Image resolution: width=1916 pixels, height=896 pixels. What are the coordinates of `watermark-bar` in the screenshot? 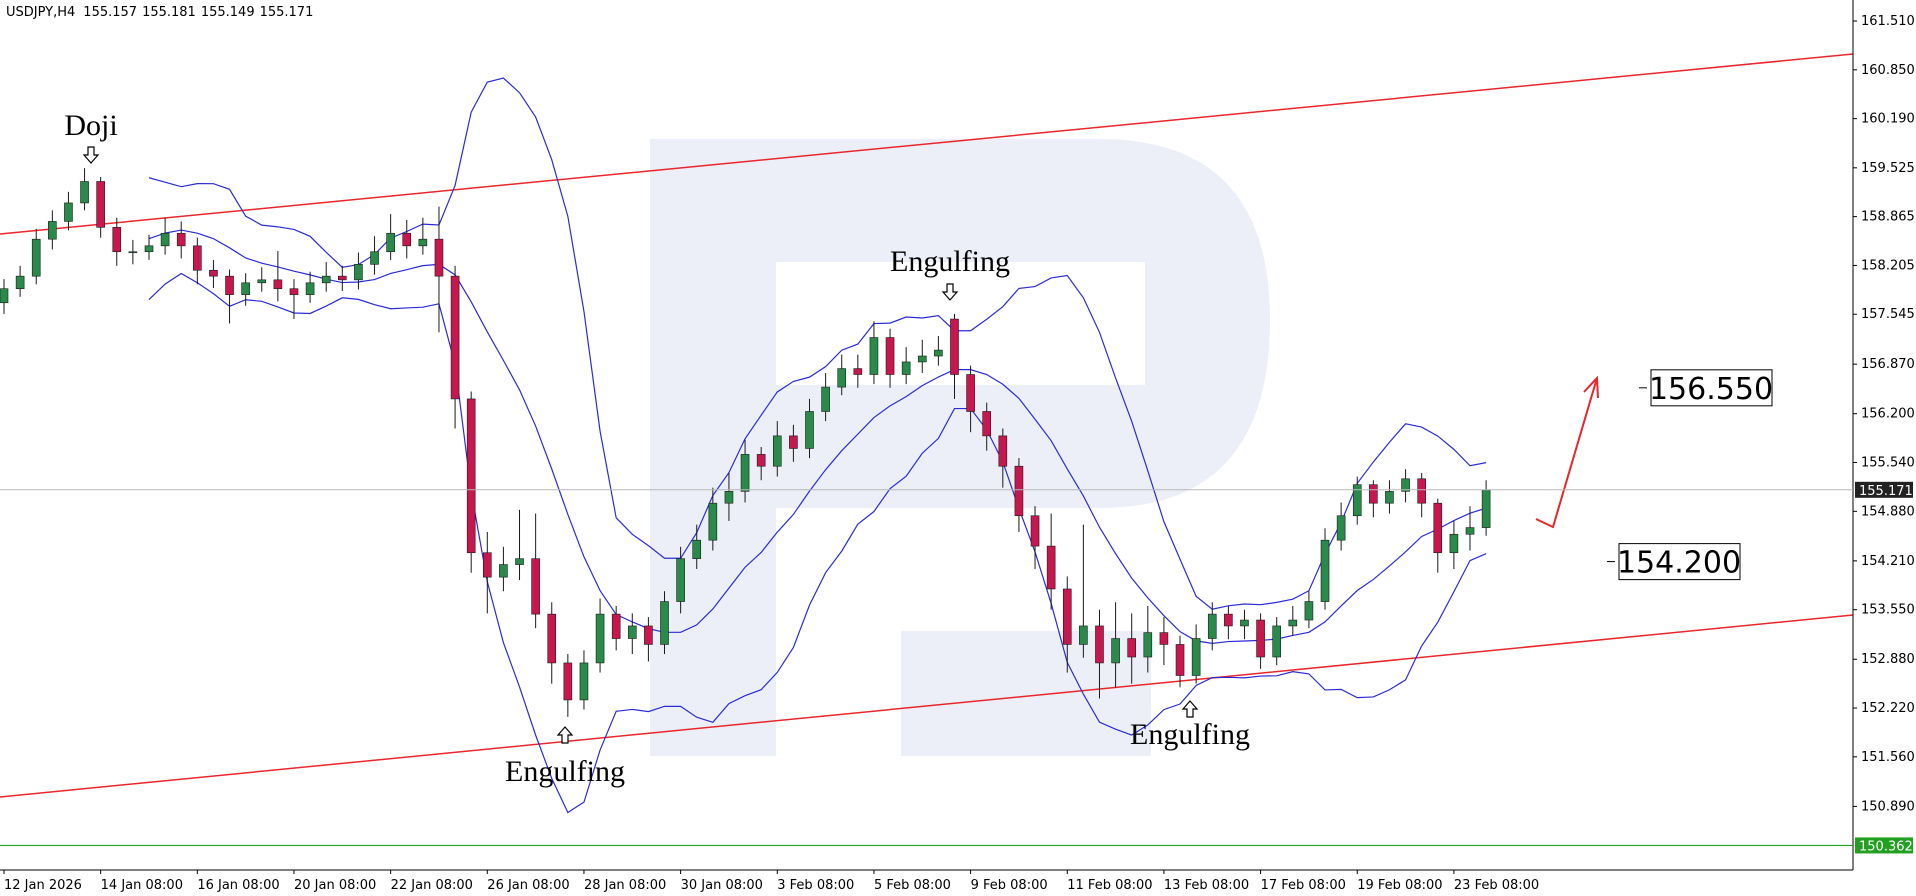 It's located at (713, 447).